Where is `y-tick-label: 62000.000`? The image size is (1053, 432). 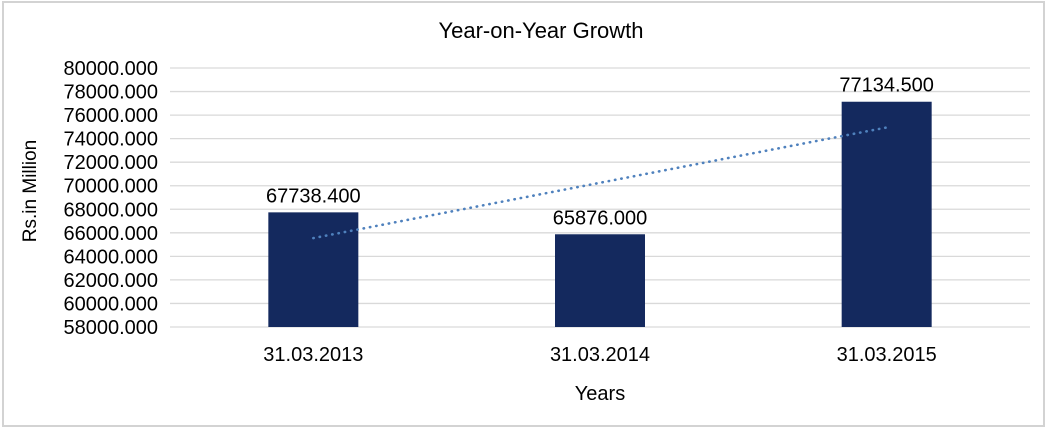 y-tick-label: 62000.000 is located at coordinates (110, 281).